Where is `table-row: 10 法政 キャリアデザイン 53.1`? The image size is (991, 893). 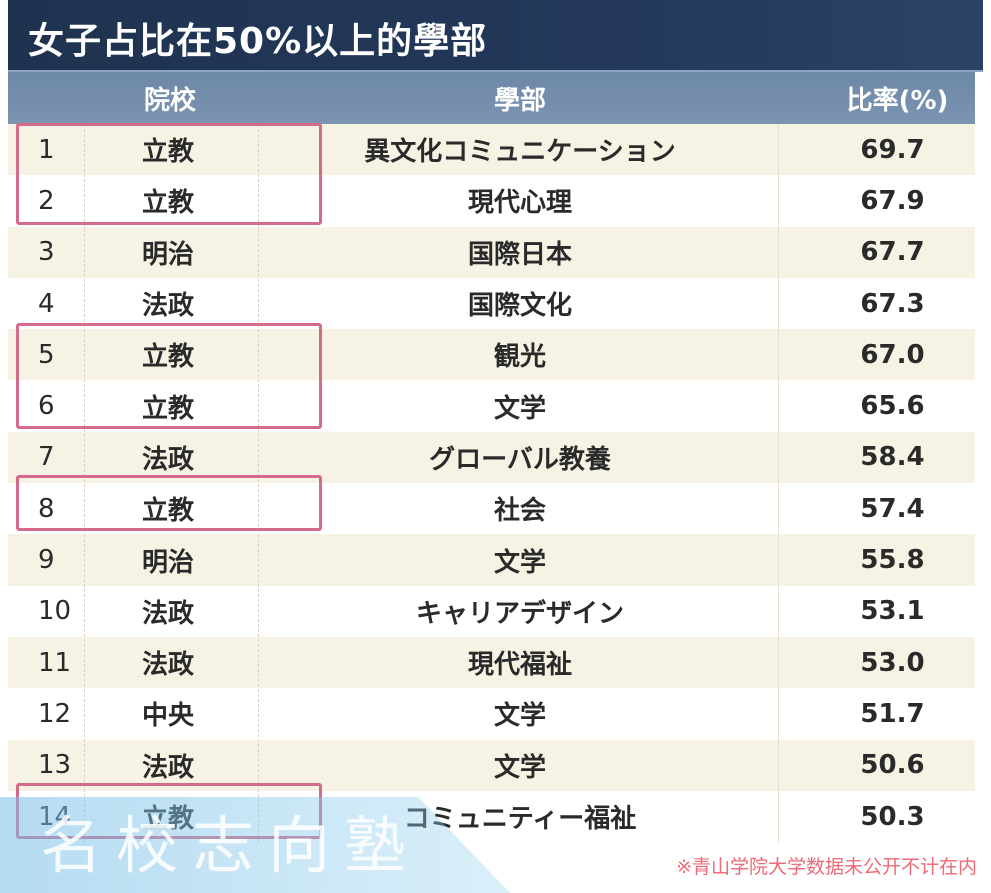
table-row: 10 法政 キャリアデザイン 53.1 is located at coordinates (491, 611).